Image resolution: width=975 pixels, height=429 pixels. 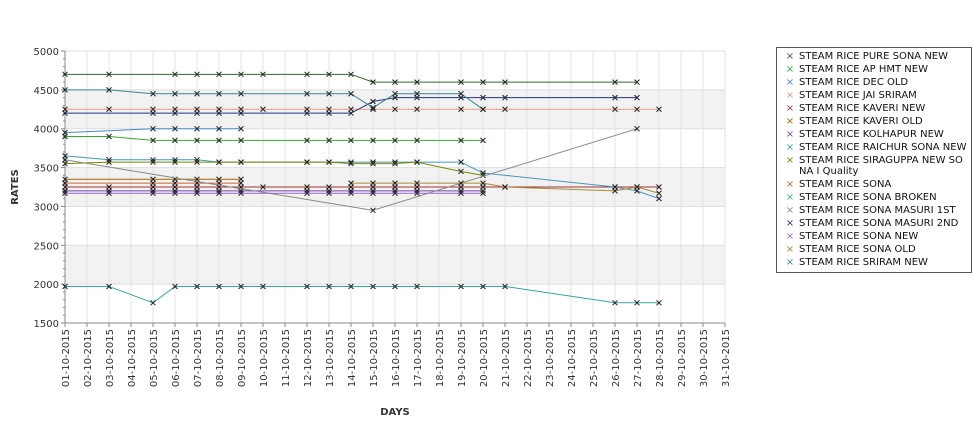 What do you see at coordinates (682, 358) in the screenshot?
I see `x-tick-label: 29-10-2015` at bounding box center [682, 358].